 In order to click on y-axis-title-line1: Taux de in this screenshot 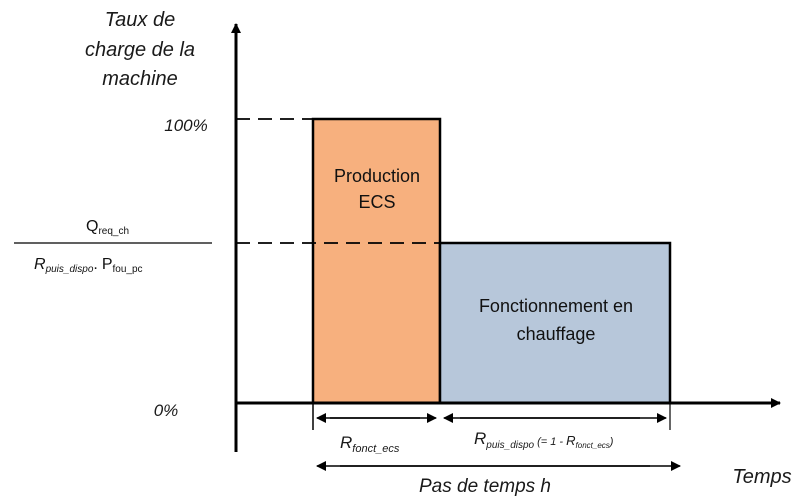, I will do `click(140, 20)`.